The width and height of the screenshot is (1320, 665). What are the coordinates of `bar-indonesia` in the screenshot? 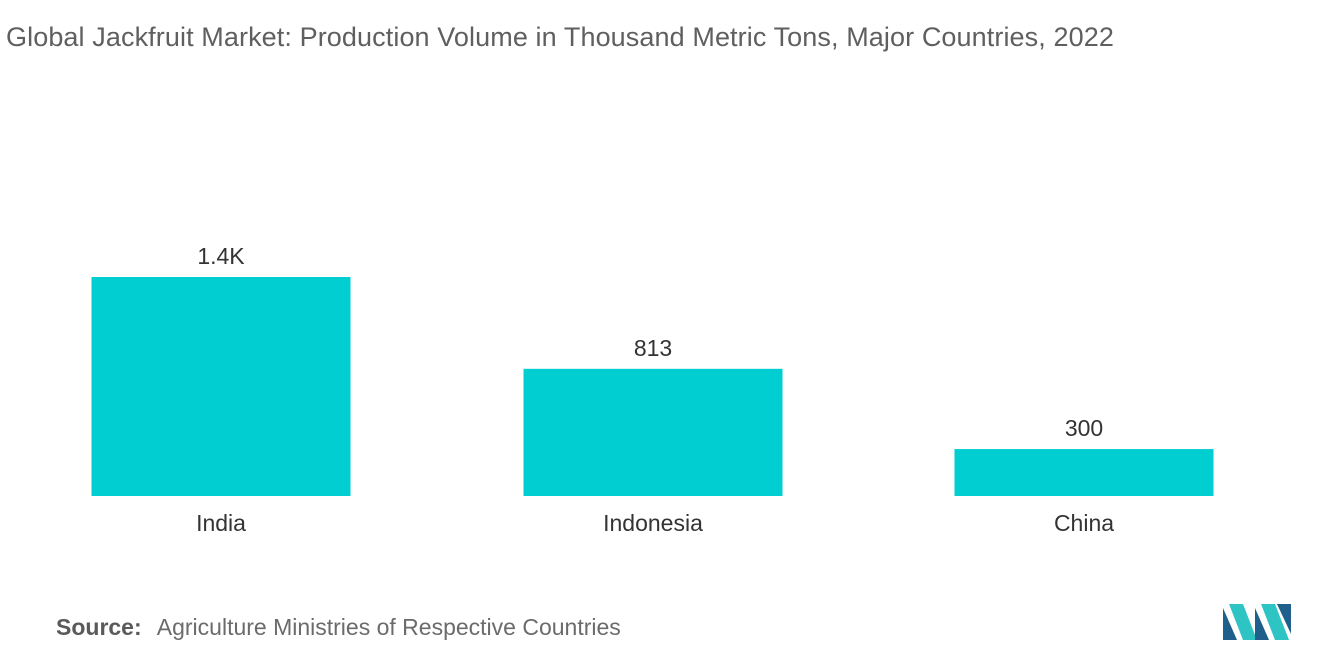 It's located at (653, 432).